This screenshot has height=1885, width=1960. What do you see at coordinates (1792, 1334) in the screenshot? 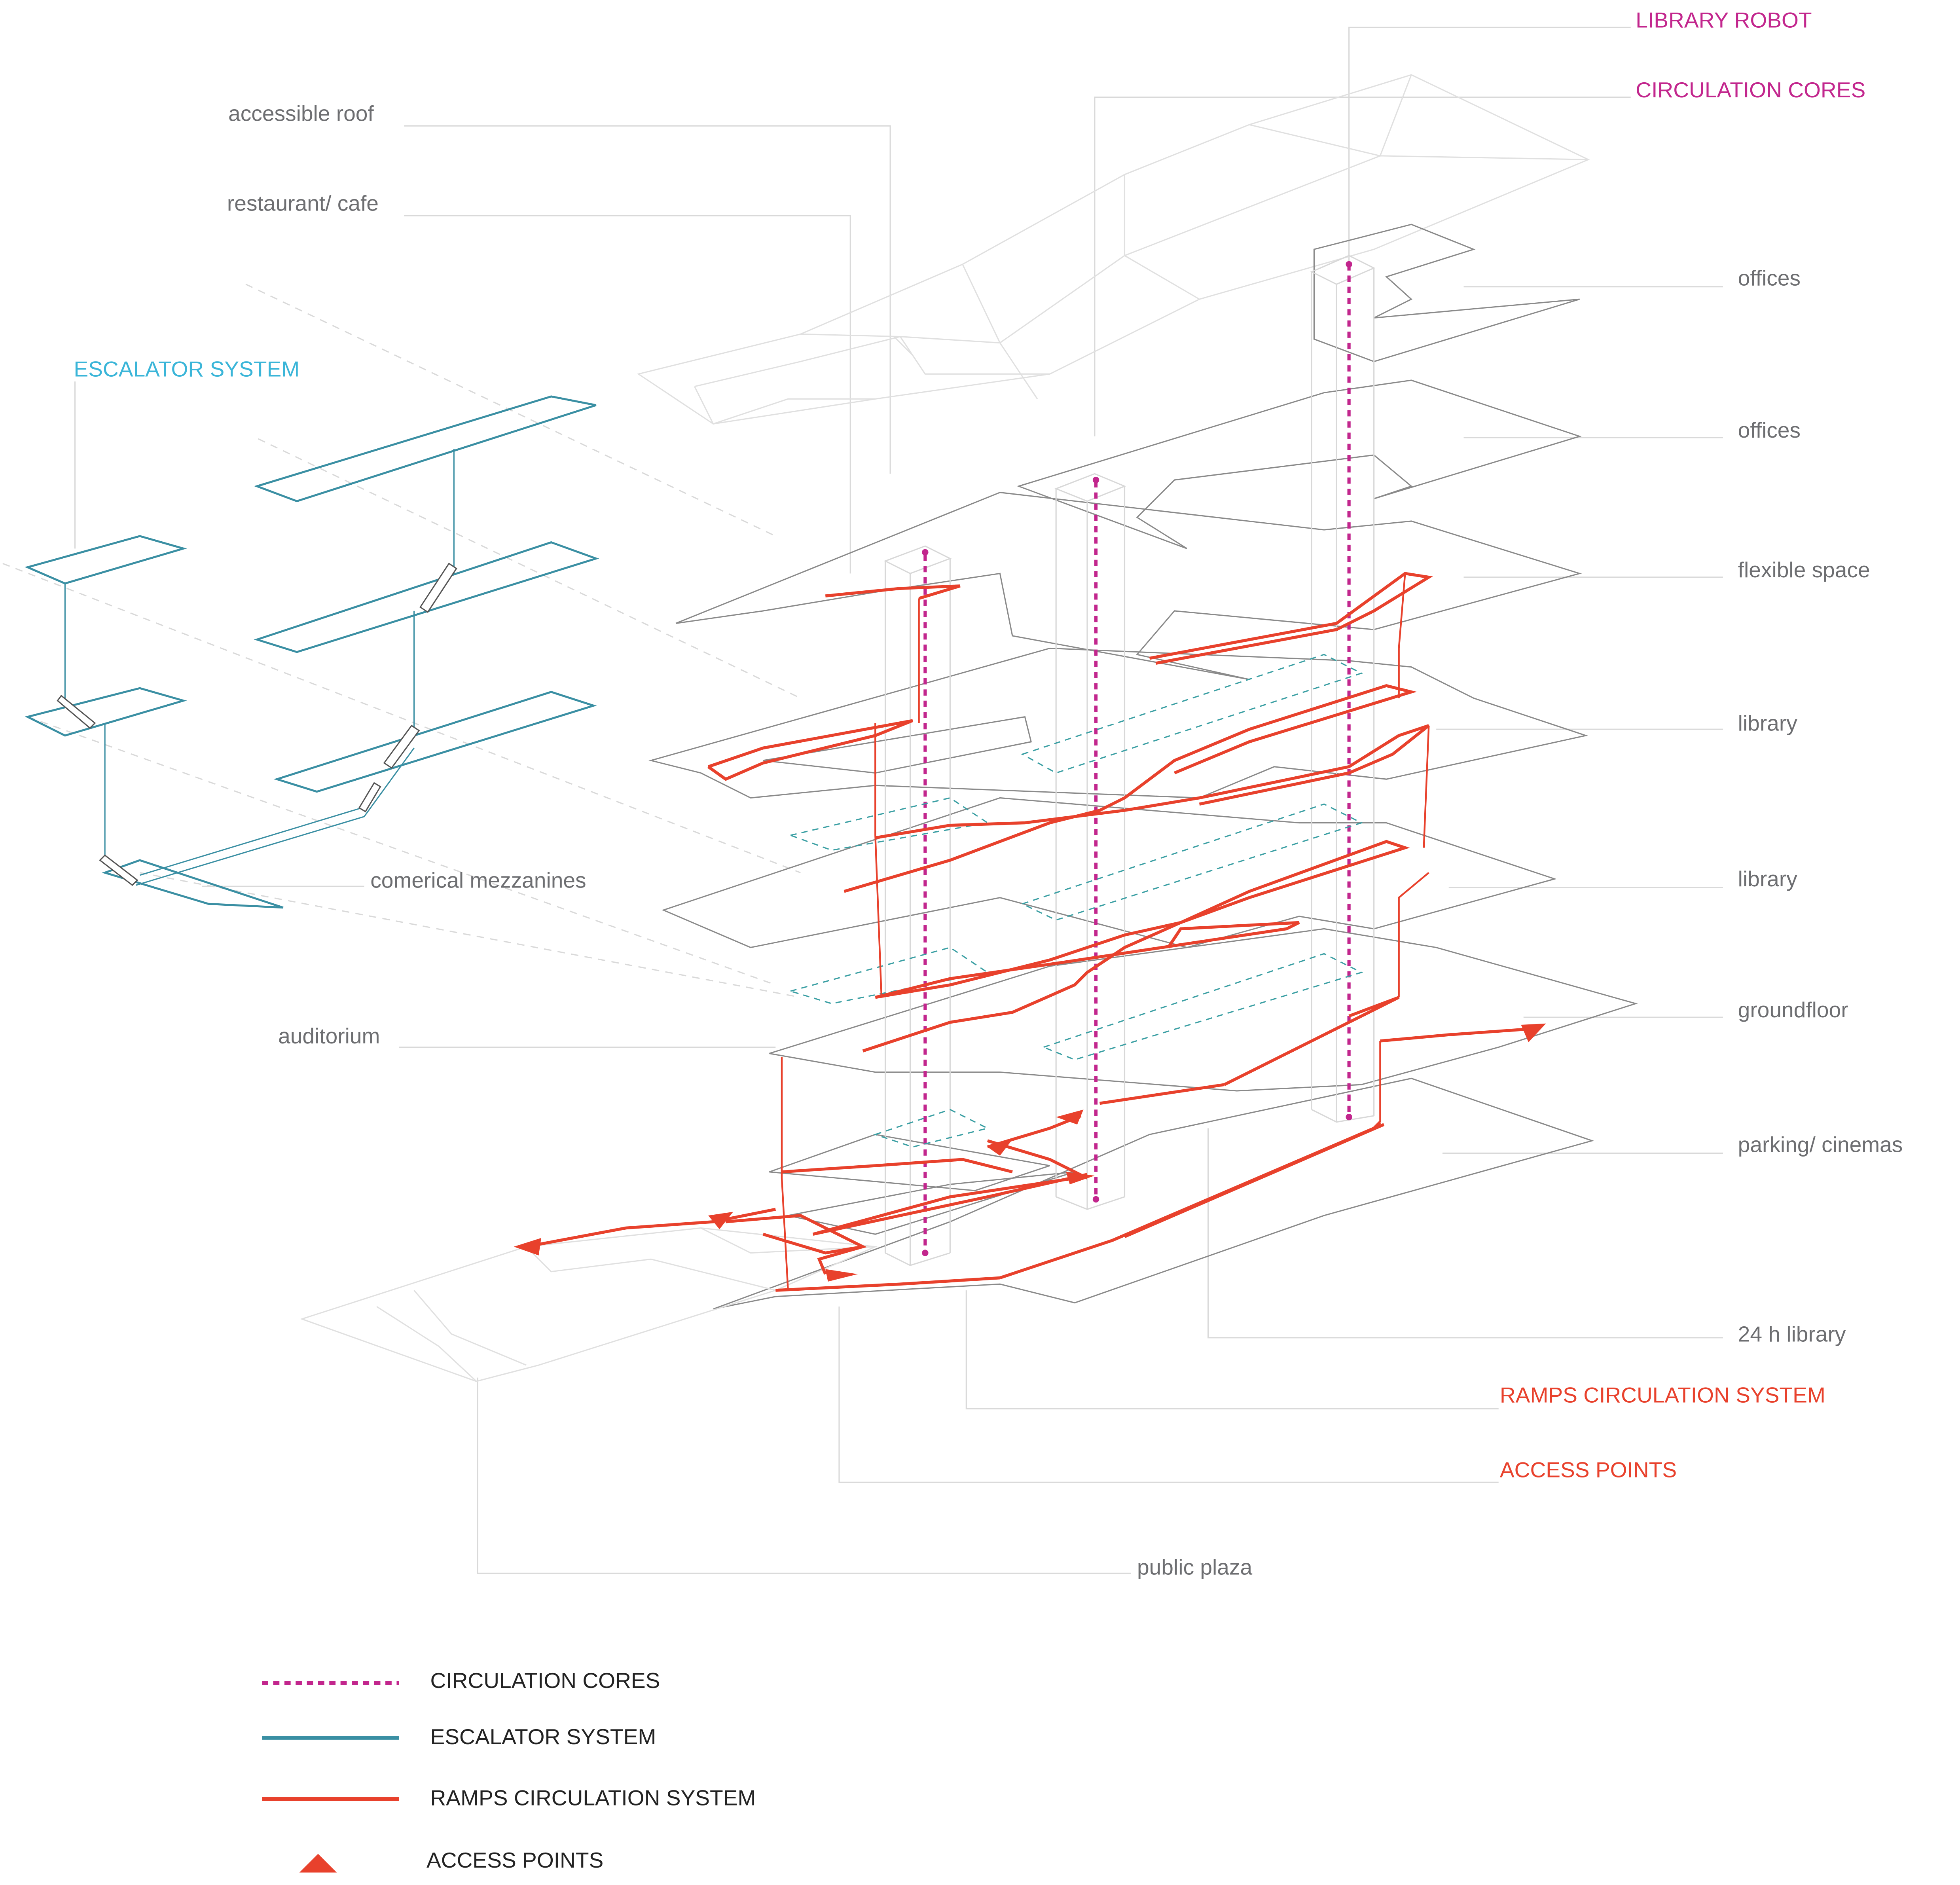
I see `label-24h-library: 24 h library` at bounding box center [1792, 1334].